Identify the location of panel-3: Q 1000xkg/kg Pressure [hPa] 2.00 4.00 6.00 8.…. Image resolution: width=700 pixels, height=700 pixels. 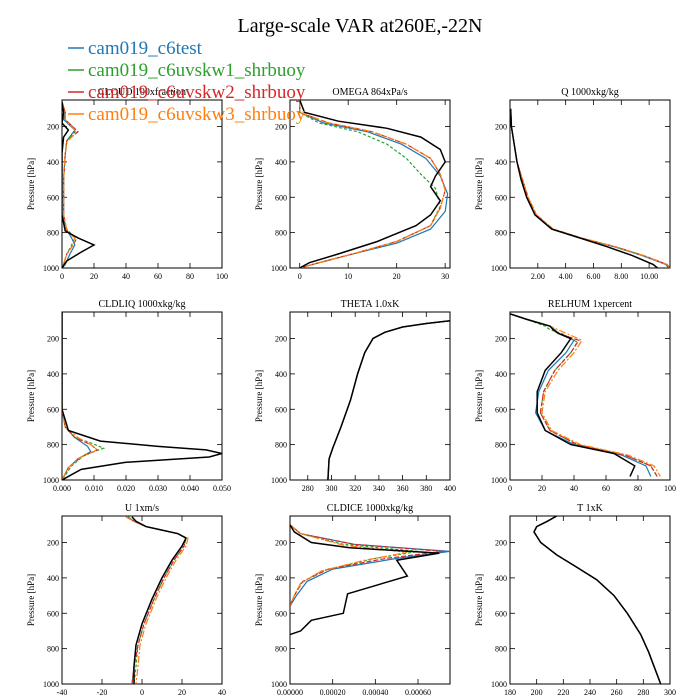
(572, 184).